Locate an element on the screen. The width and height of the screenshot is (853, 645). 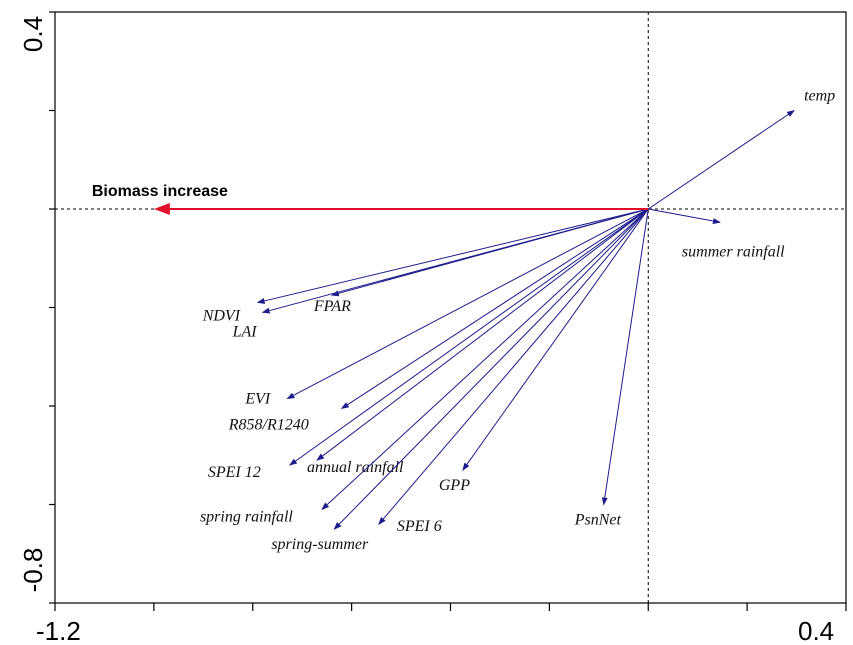
vector-r858-r1240 is located at coordinates (494, 309).